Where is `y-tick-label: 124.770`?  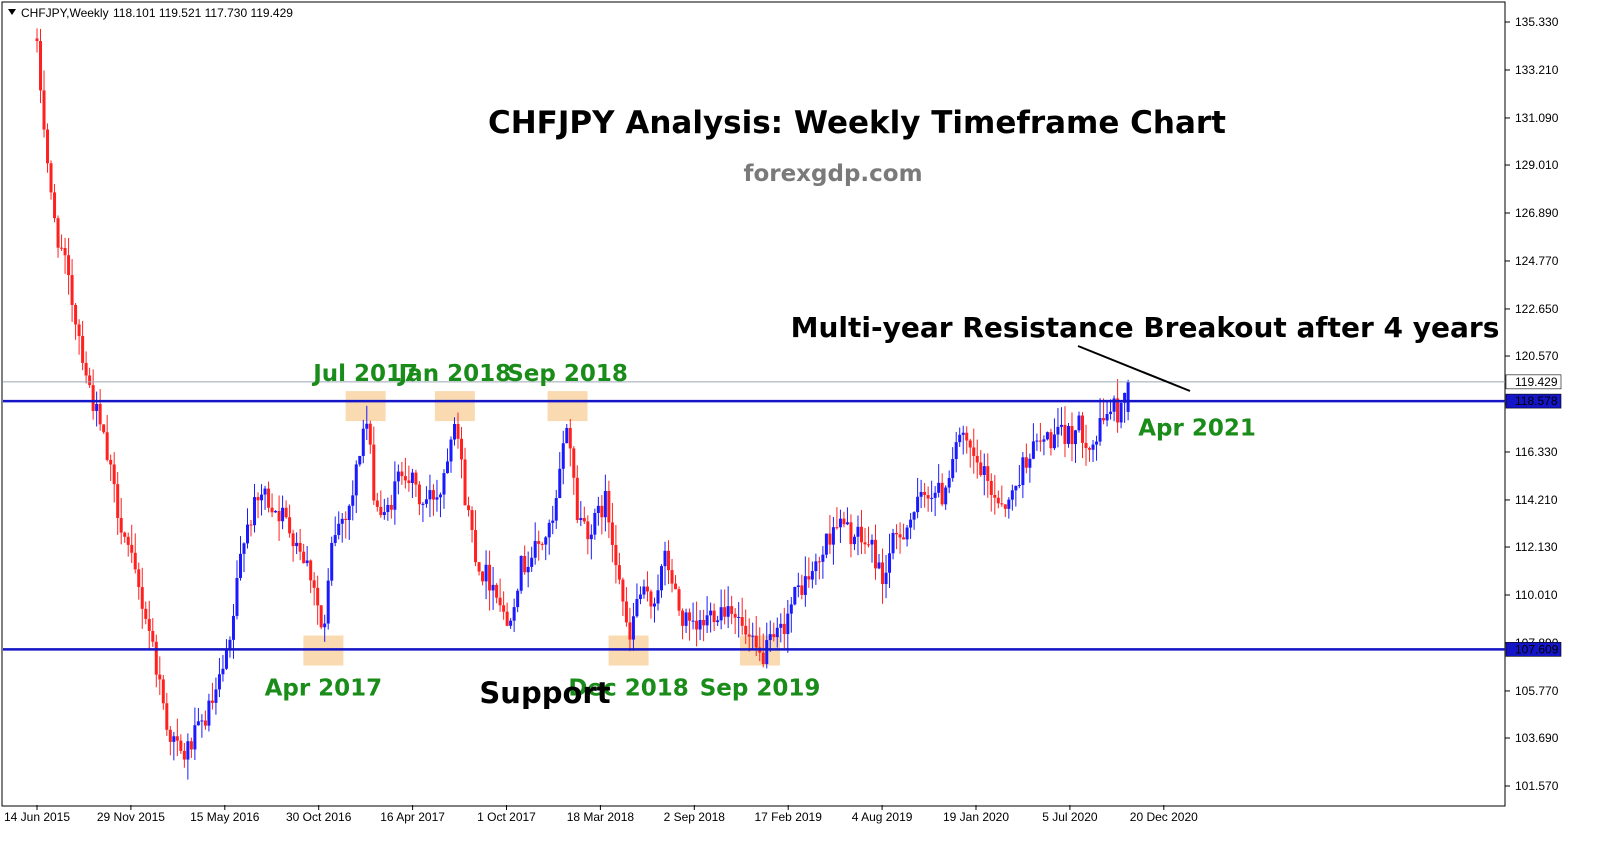 y-tick-label: 124.770 is located at coordinates (1537, 261).